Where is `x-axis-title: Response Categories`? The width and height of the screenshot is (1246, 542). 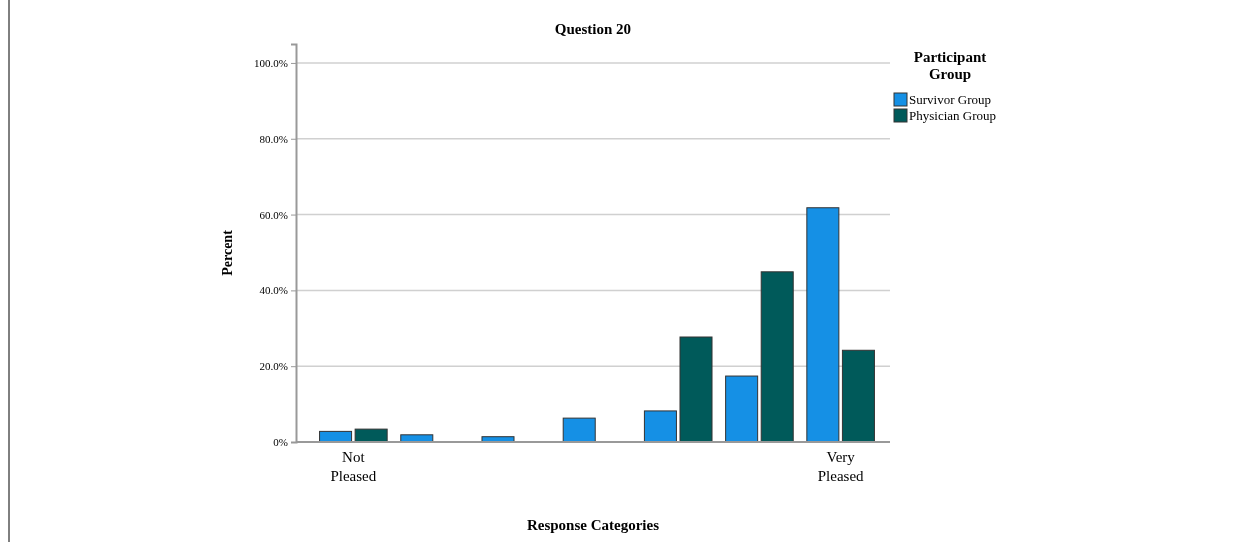
x-axis-title: Response Categories is located at coordinates (593, 525).